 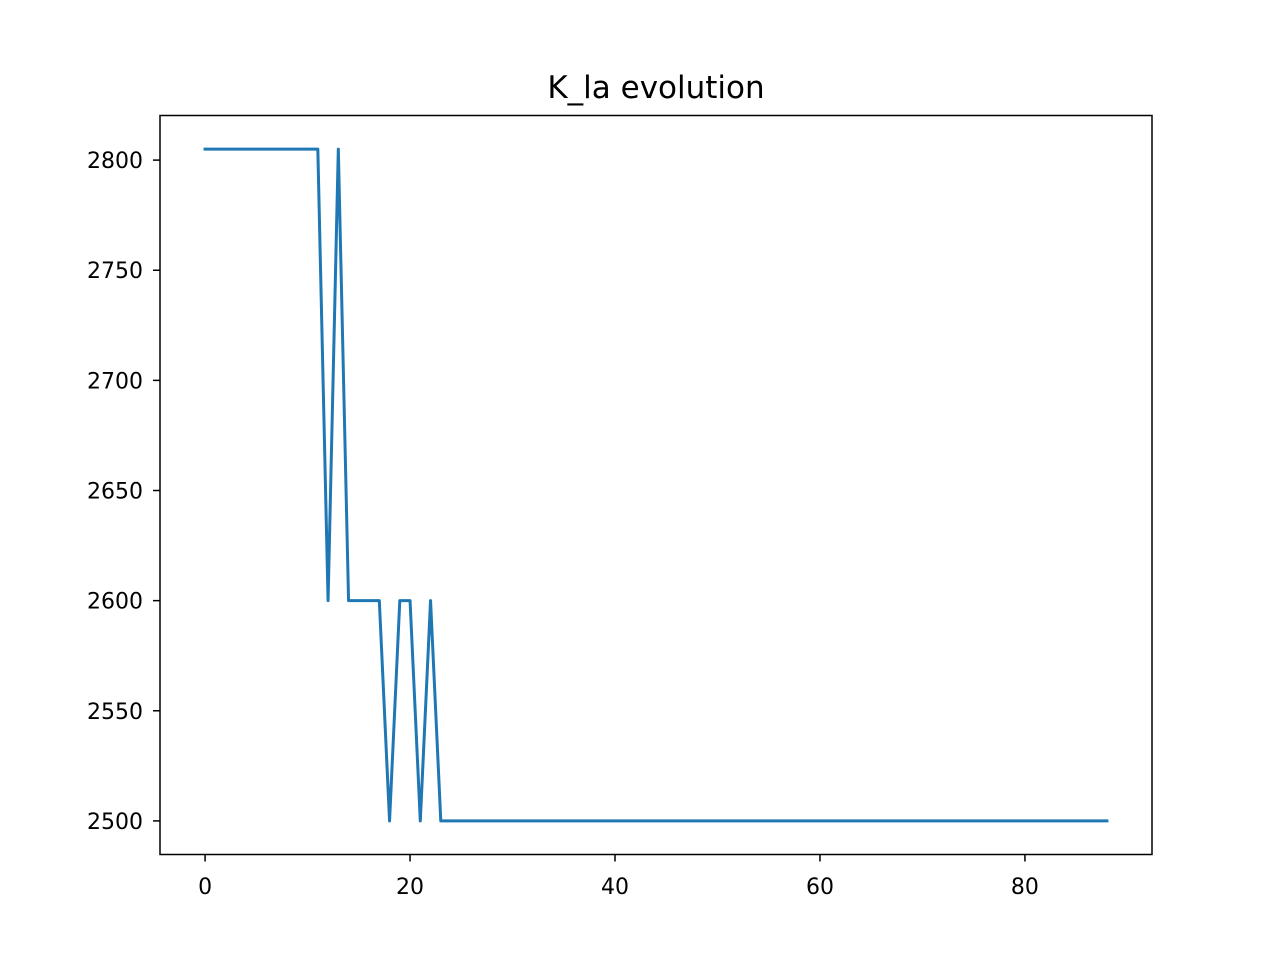 What do you see at coordinates (820, 887) in the screenshot?
I see `x-tick-label: 60` at bounding box center [820, 887].